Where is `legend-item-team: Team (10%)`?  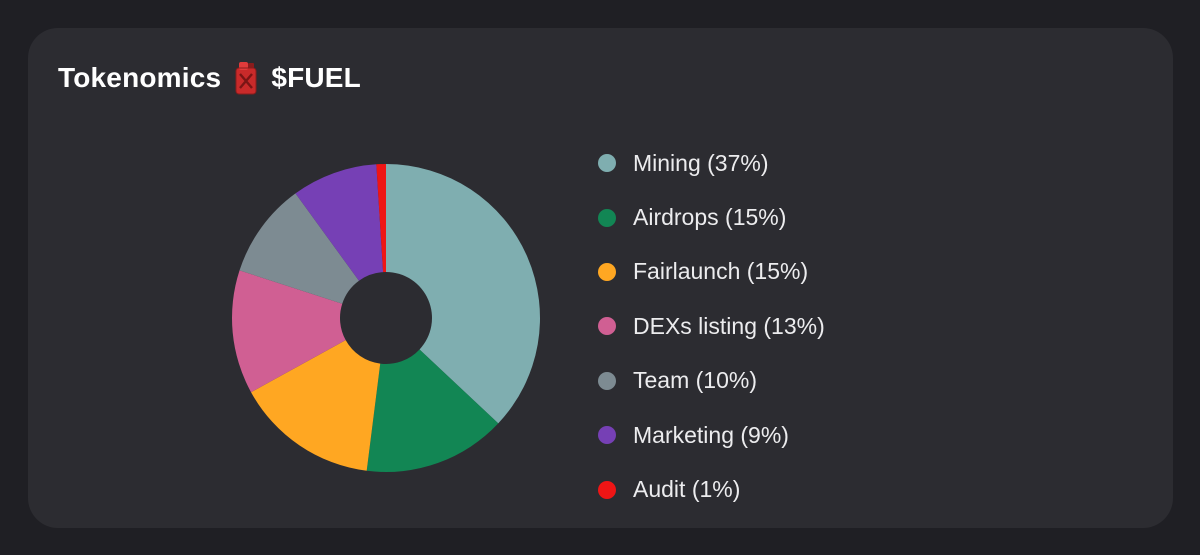 legend-item-team: Team (10%) is located at coordinates (711, 381).